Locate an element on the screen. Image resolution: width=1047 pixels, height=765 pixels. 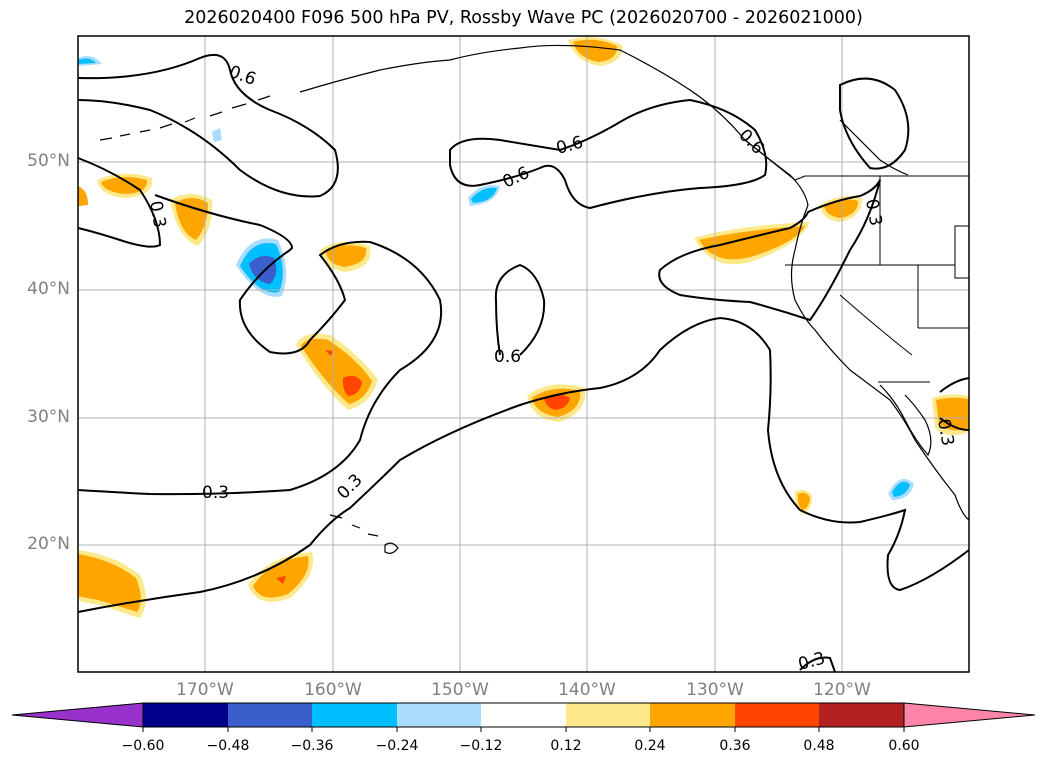
colorbar-tick-label: −0.12 is located at coordinates (481, 746).